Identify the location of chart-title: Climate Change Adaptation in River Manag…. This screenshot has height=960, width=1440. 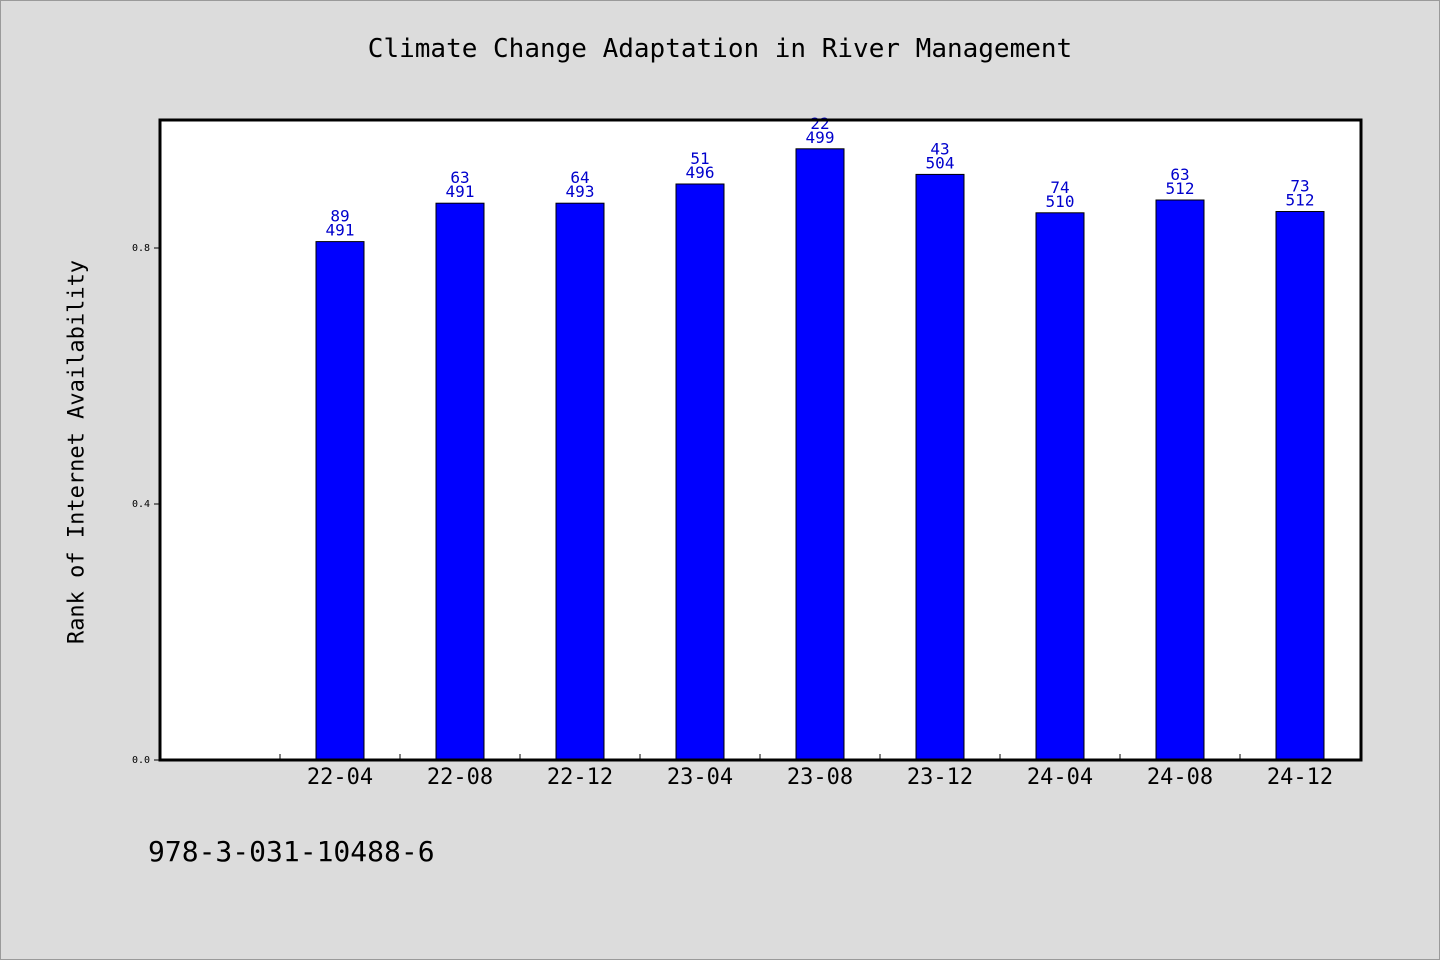
(720, 49).